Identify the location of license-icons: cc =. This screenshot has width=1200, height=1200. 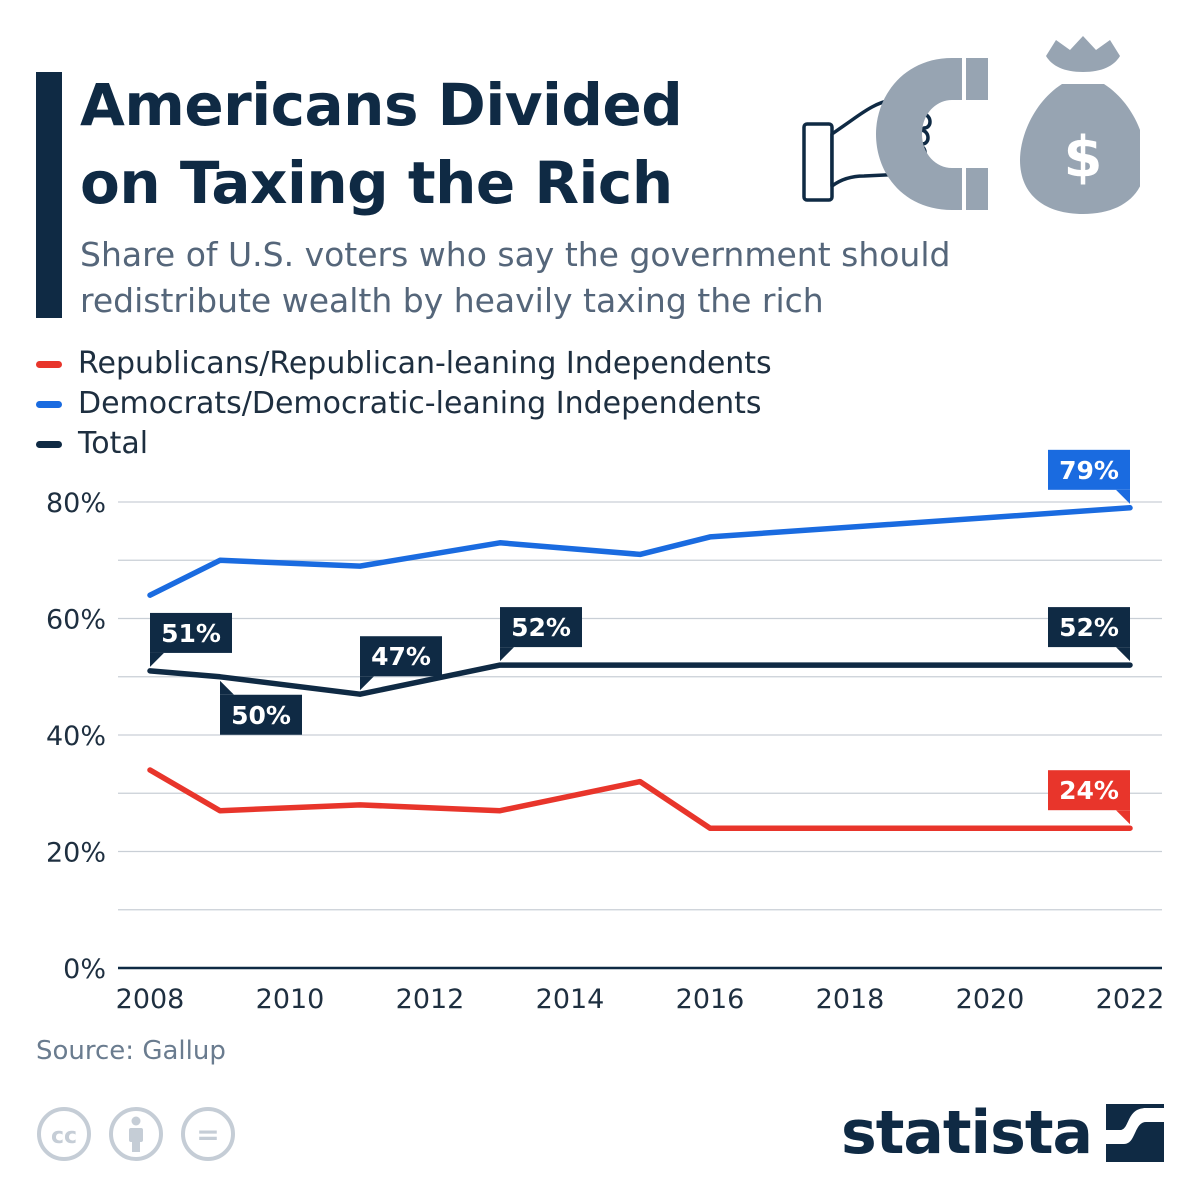
(136, 1134).